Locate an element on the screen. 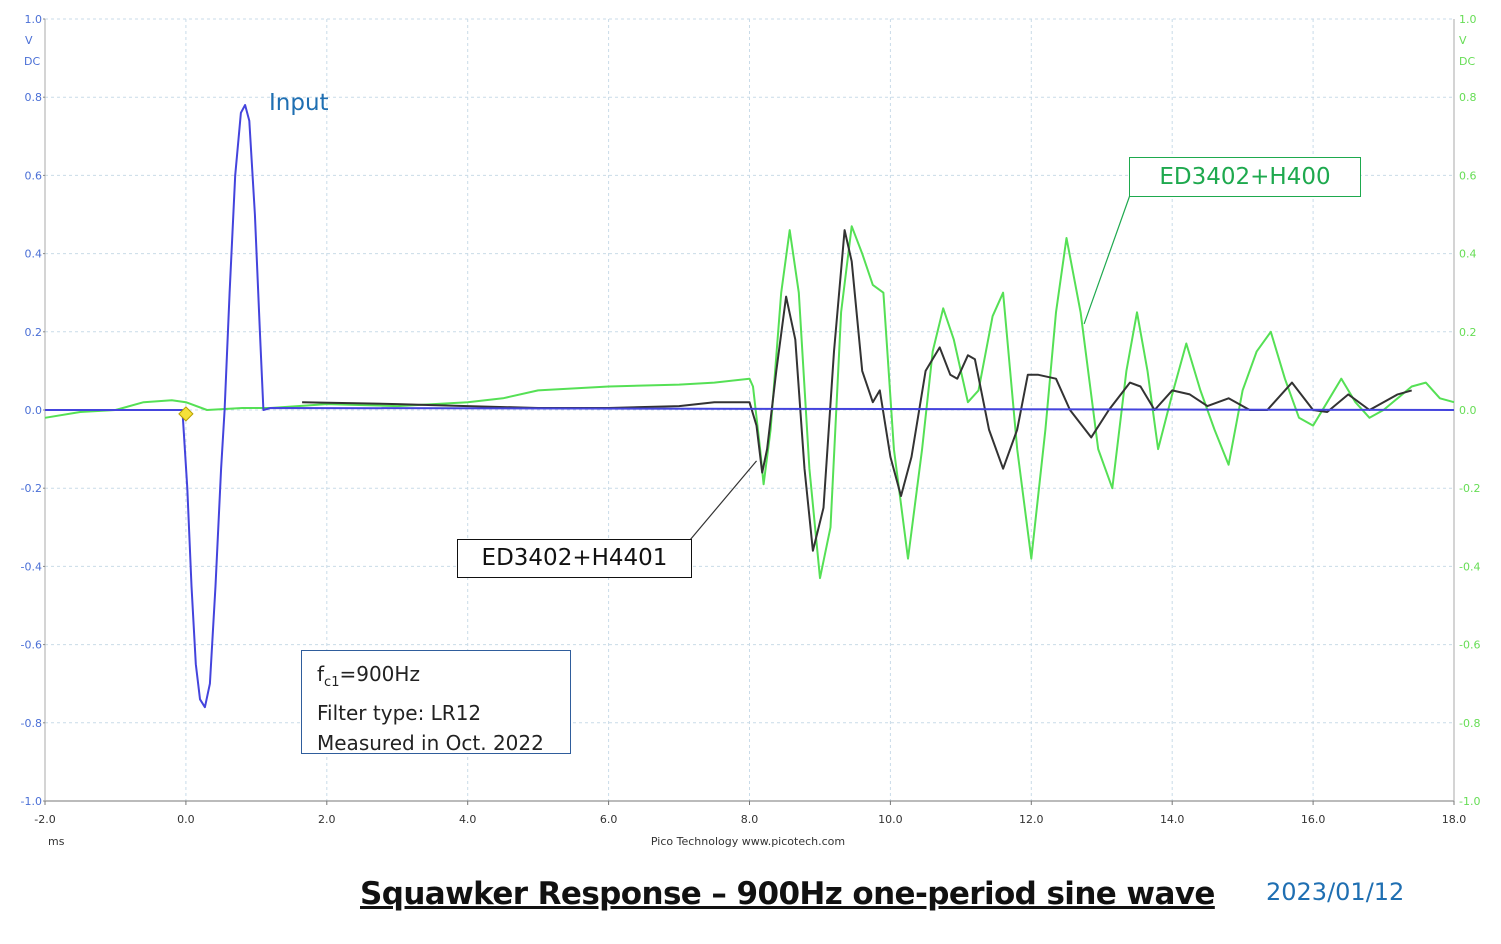 The width and height of the screenshot is (1501, 944). footer-brand: Pico Technology www.picotech.com is located at coordinates (748, 841).